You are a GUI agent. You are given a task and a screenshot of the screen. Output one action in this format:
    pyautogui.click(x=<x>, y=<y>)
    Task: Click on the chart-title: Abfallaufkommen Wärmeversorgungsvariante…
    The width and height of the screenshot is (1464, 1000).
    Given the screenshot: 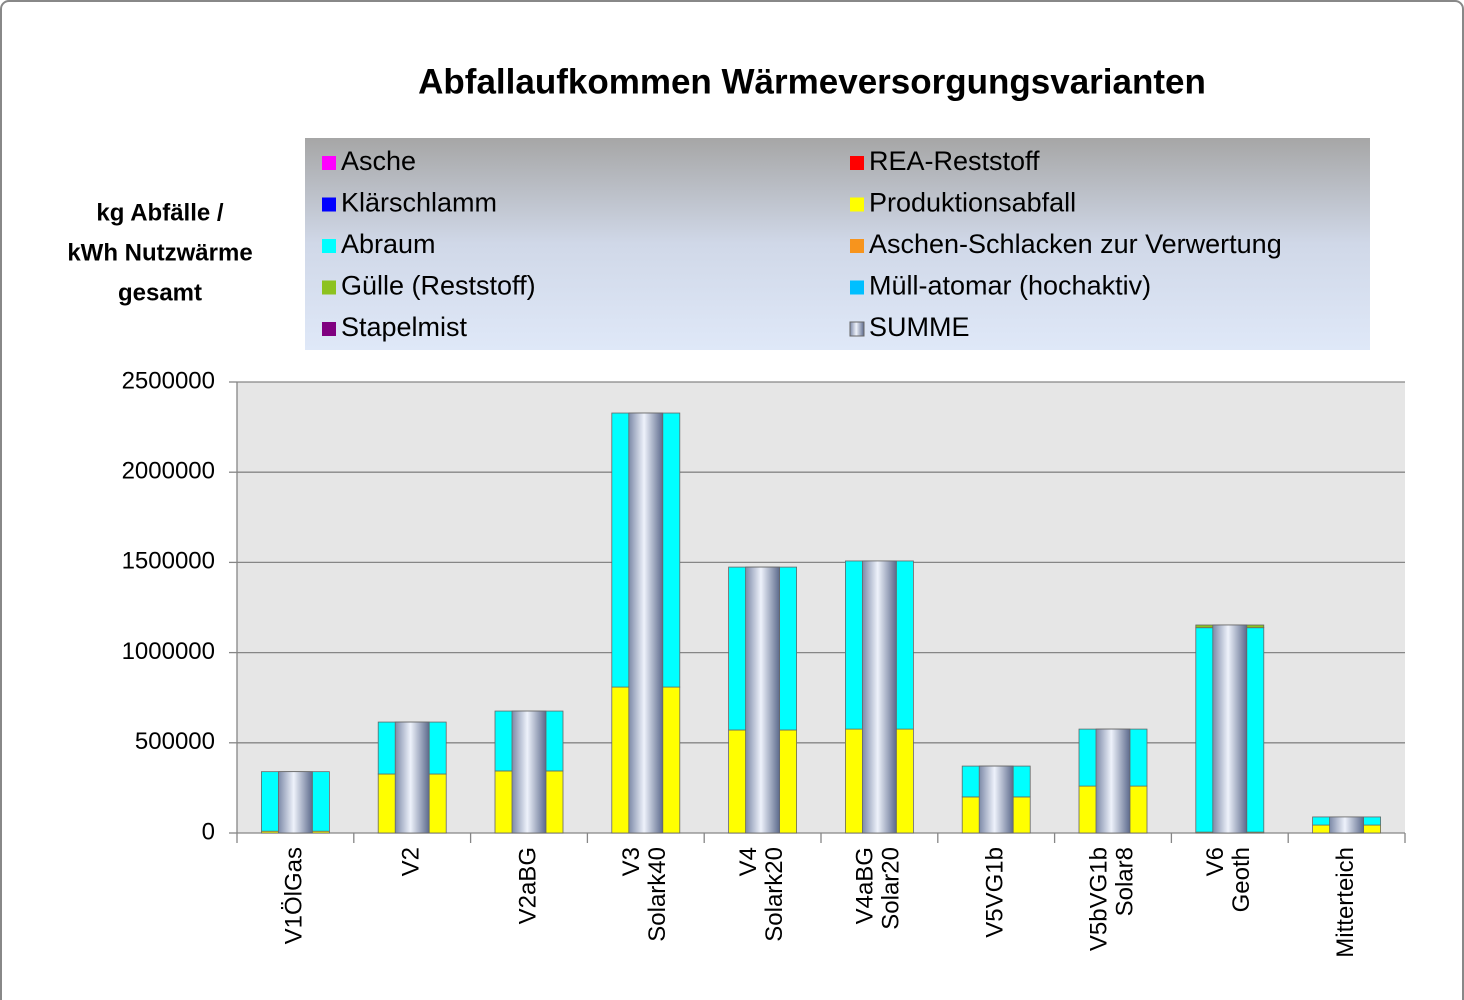 What is the action you would take?
    pyautogui.click(x=812, y=81)
    